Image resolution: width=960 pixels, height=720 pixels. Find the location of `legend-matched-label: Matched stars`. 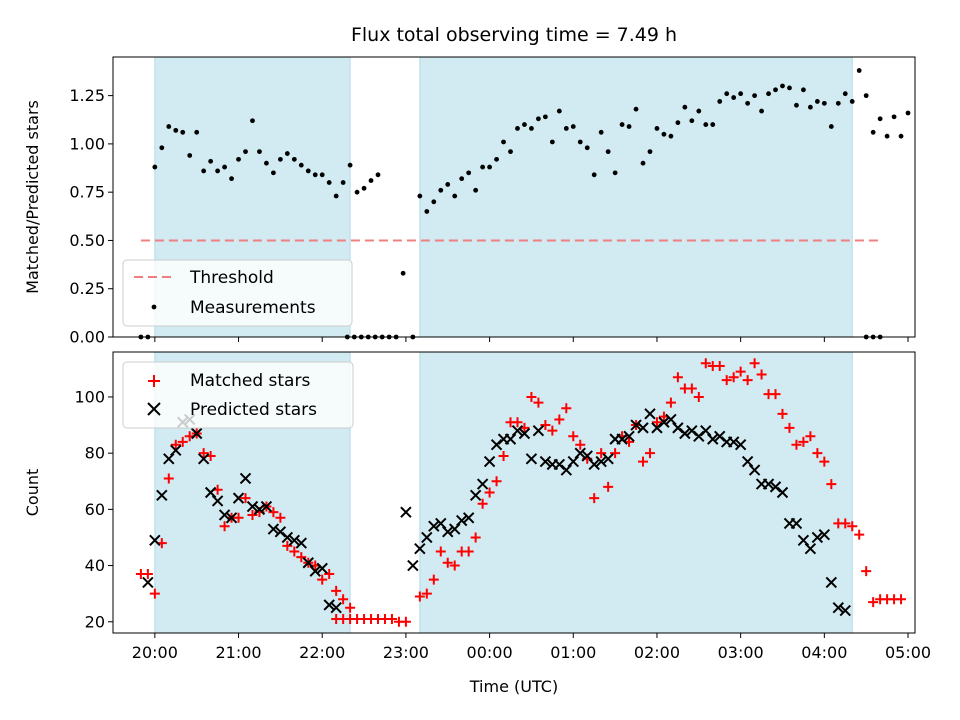

legend-matched-label: Matched stars is located at coordinates (250, 381).